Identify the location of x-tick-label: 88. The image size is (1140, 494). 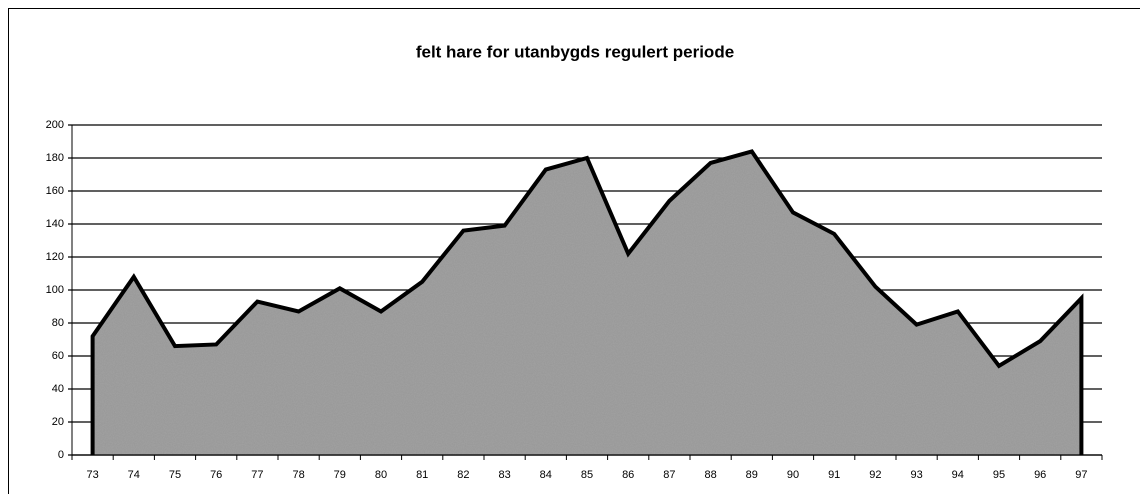
(710, 475).